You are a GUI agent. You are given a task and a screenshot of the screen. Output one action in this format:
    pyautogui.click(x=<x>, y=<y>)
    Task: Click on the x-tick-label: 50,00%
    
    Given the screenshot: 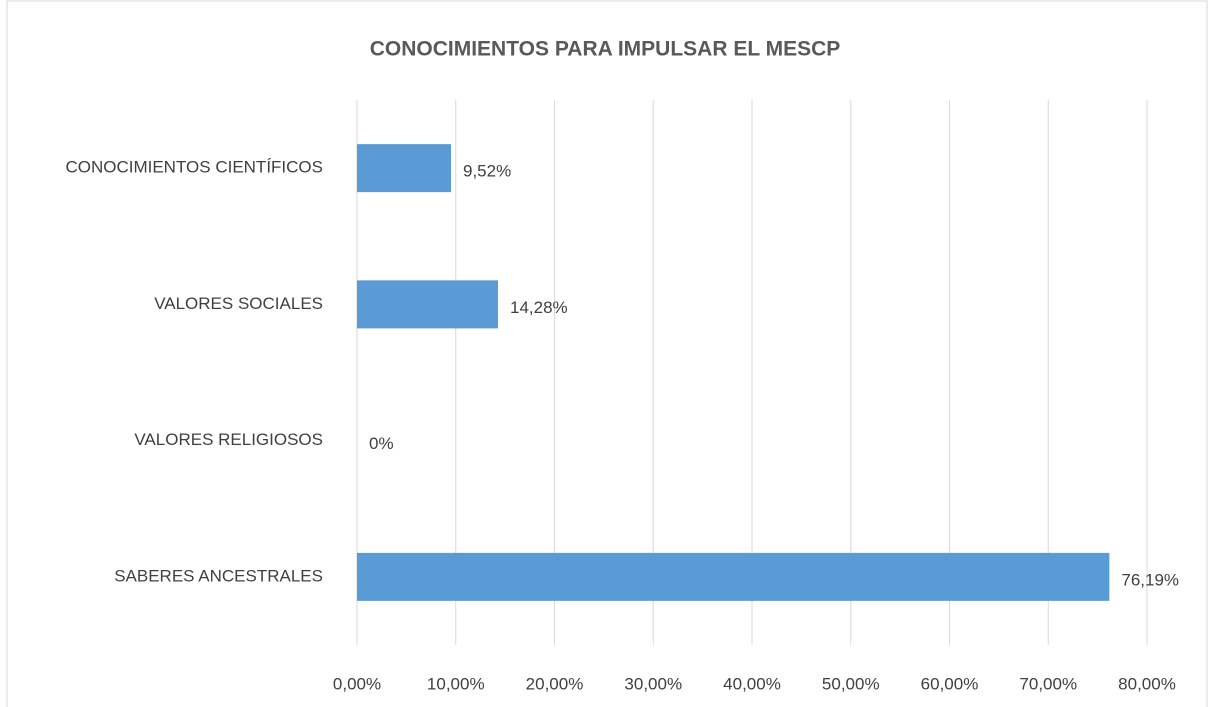 What is the action you would take?
    pyautogui.click(x=851, y=683)
    